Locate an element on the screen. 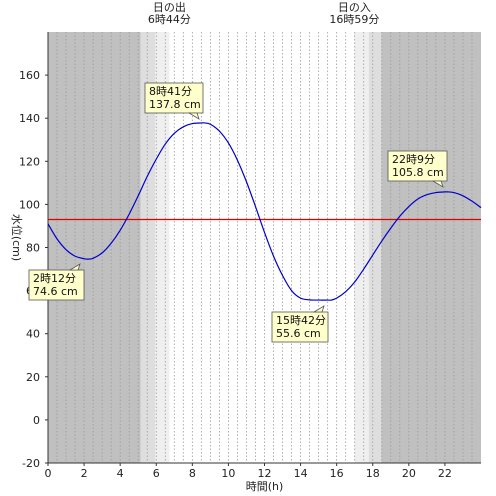 The height and width of the screenshot is (496, 496). x-tick-label: 4 is located at coordinates (120, 473).